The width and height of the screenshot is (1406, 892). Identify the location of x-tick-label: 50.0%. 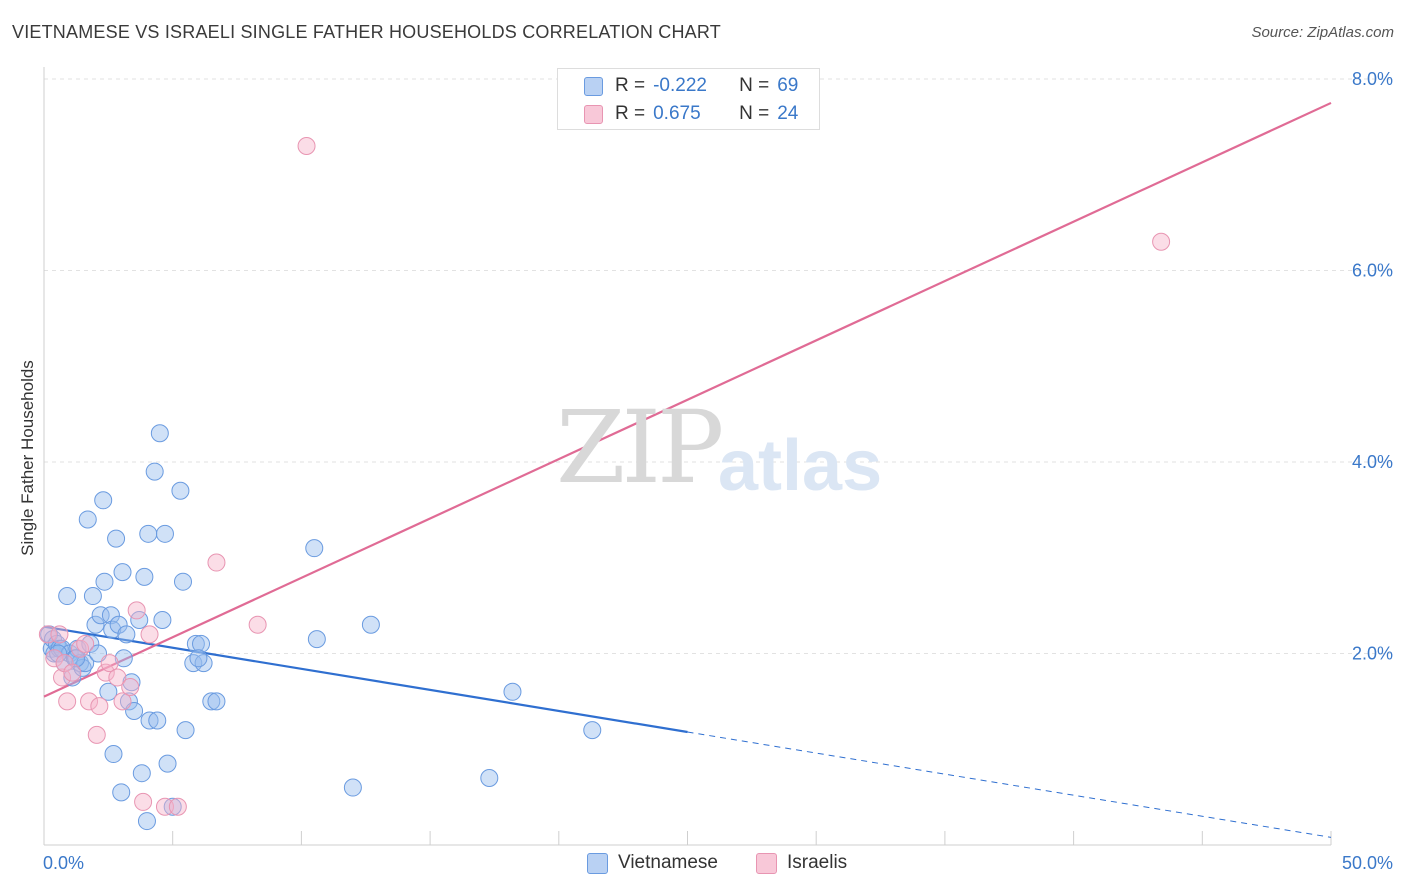
(1367, 863).